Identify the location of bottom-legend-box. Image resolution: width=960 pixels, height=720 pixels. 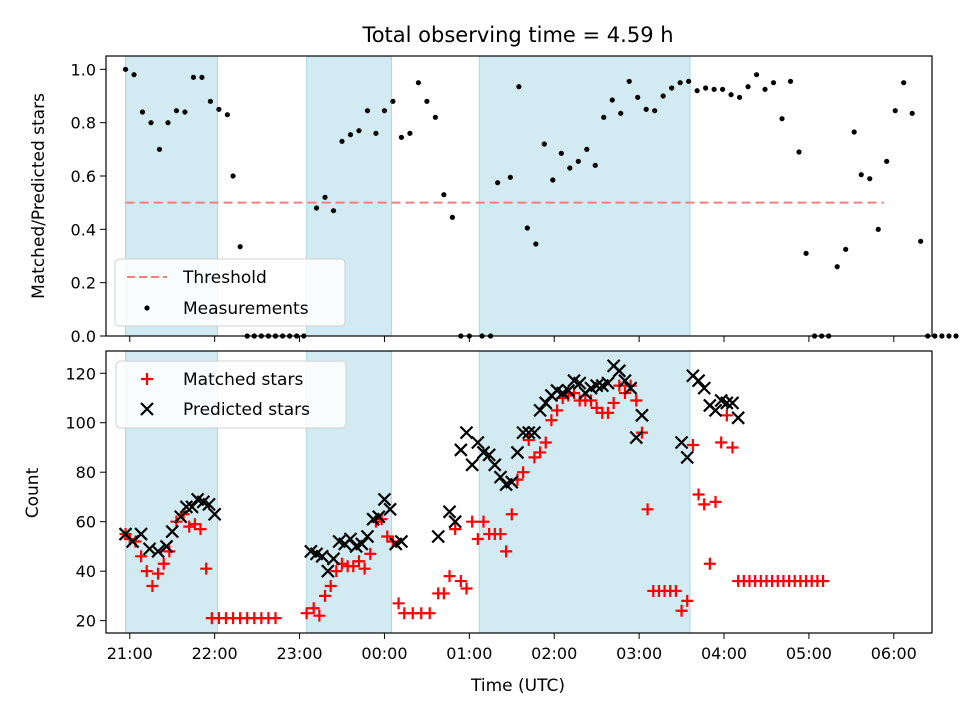
(231, 394).